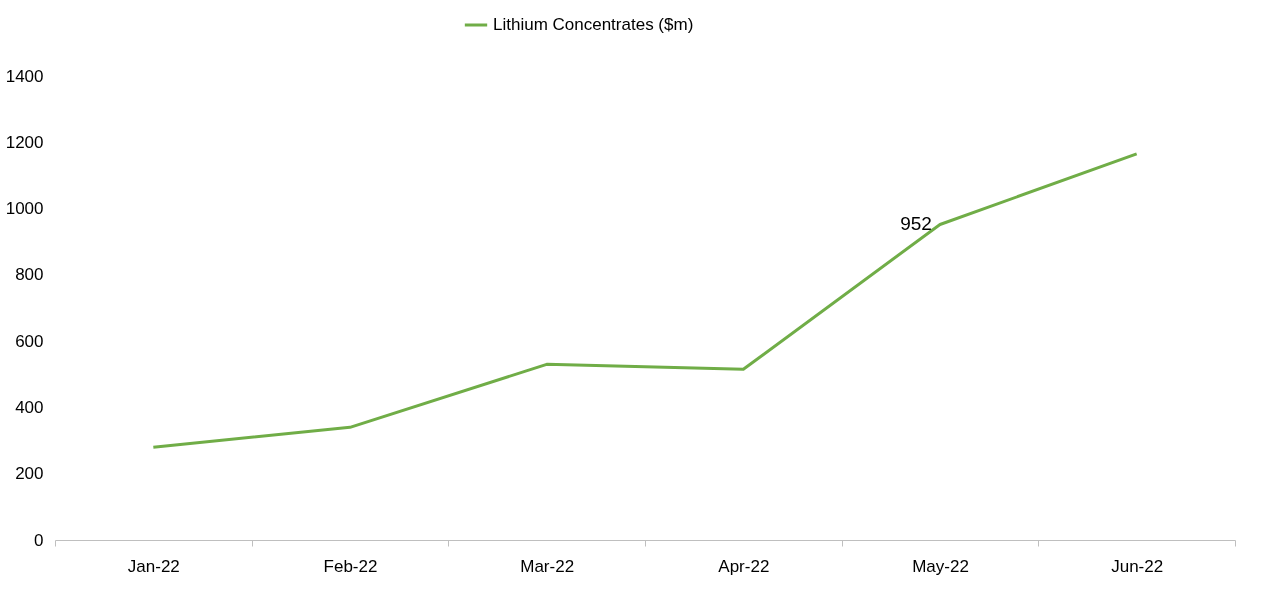 The image size is (1283, 596). Describe the element at coordinates (24, 209) in the screenshot. I see `y-tick-label: 1000` at that location.